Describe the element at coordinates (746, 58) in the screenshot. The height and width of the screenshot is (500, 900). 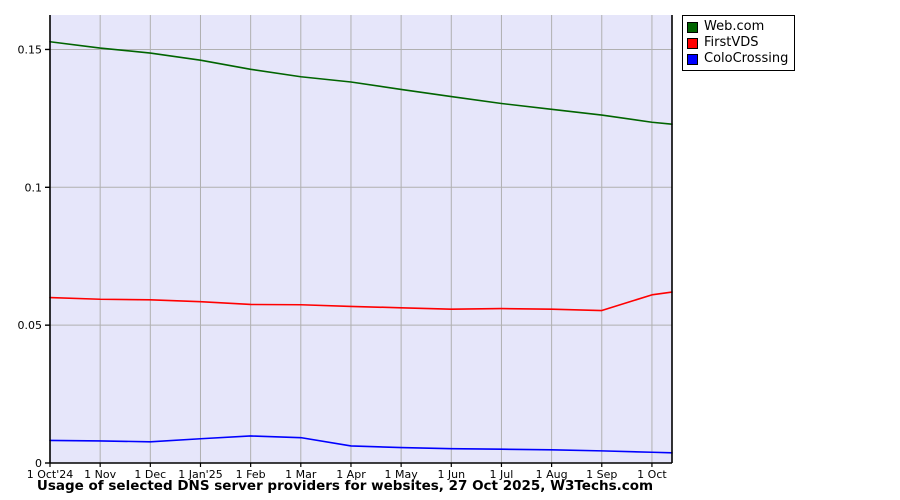
I see `legend-label-colocrossing: ColoCrossing` at that location.